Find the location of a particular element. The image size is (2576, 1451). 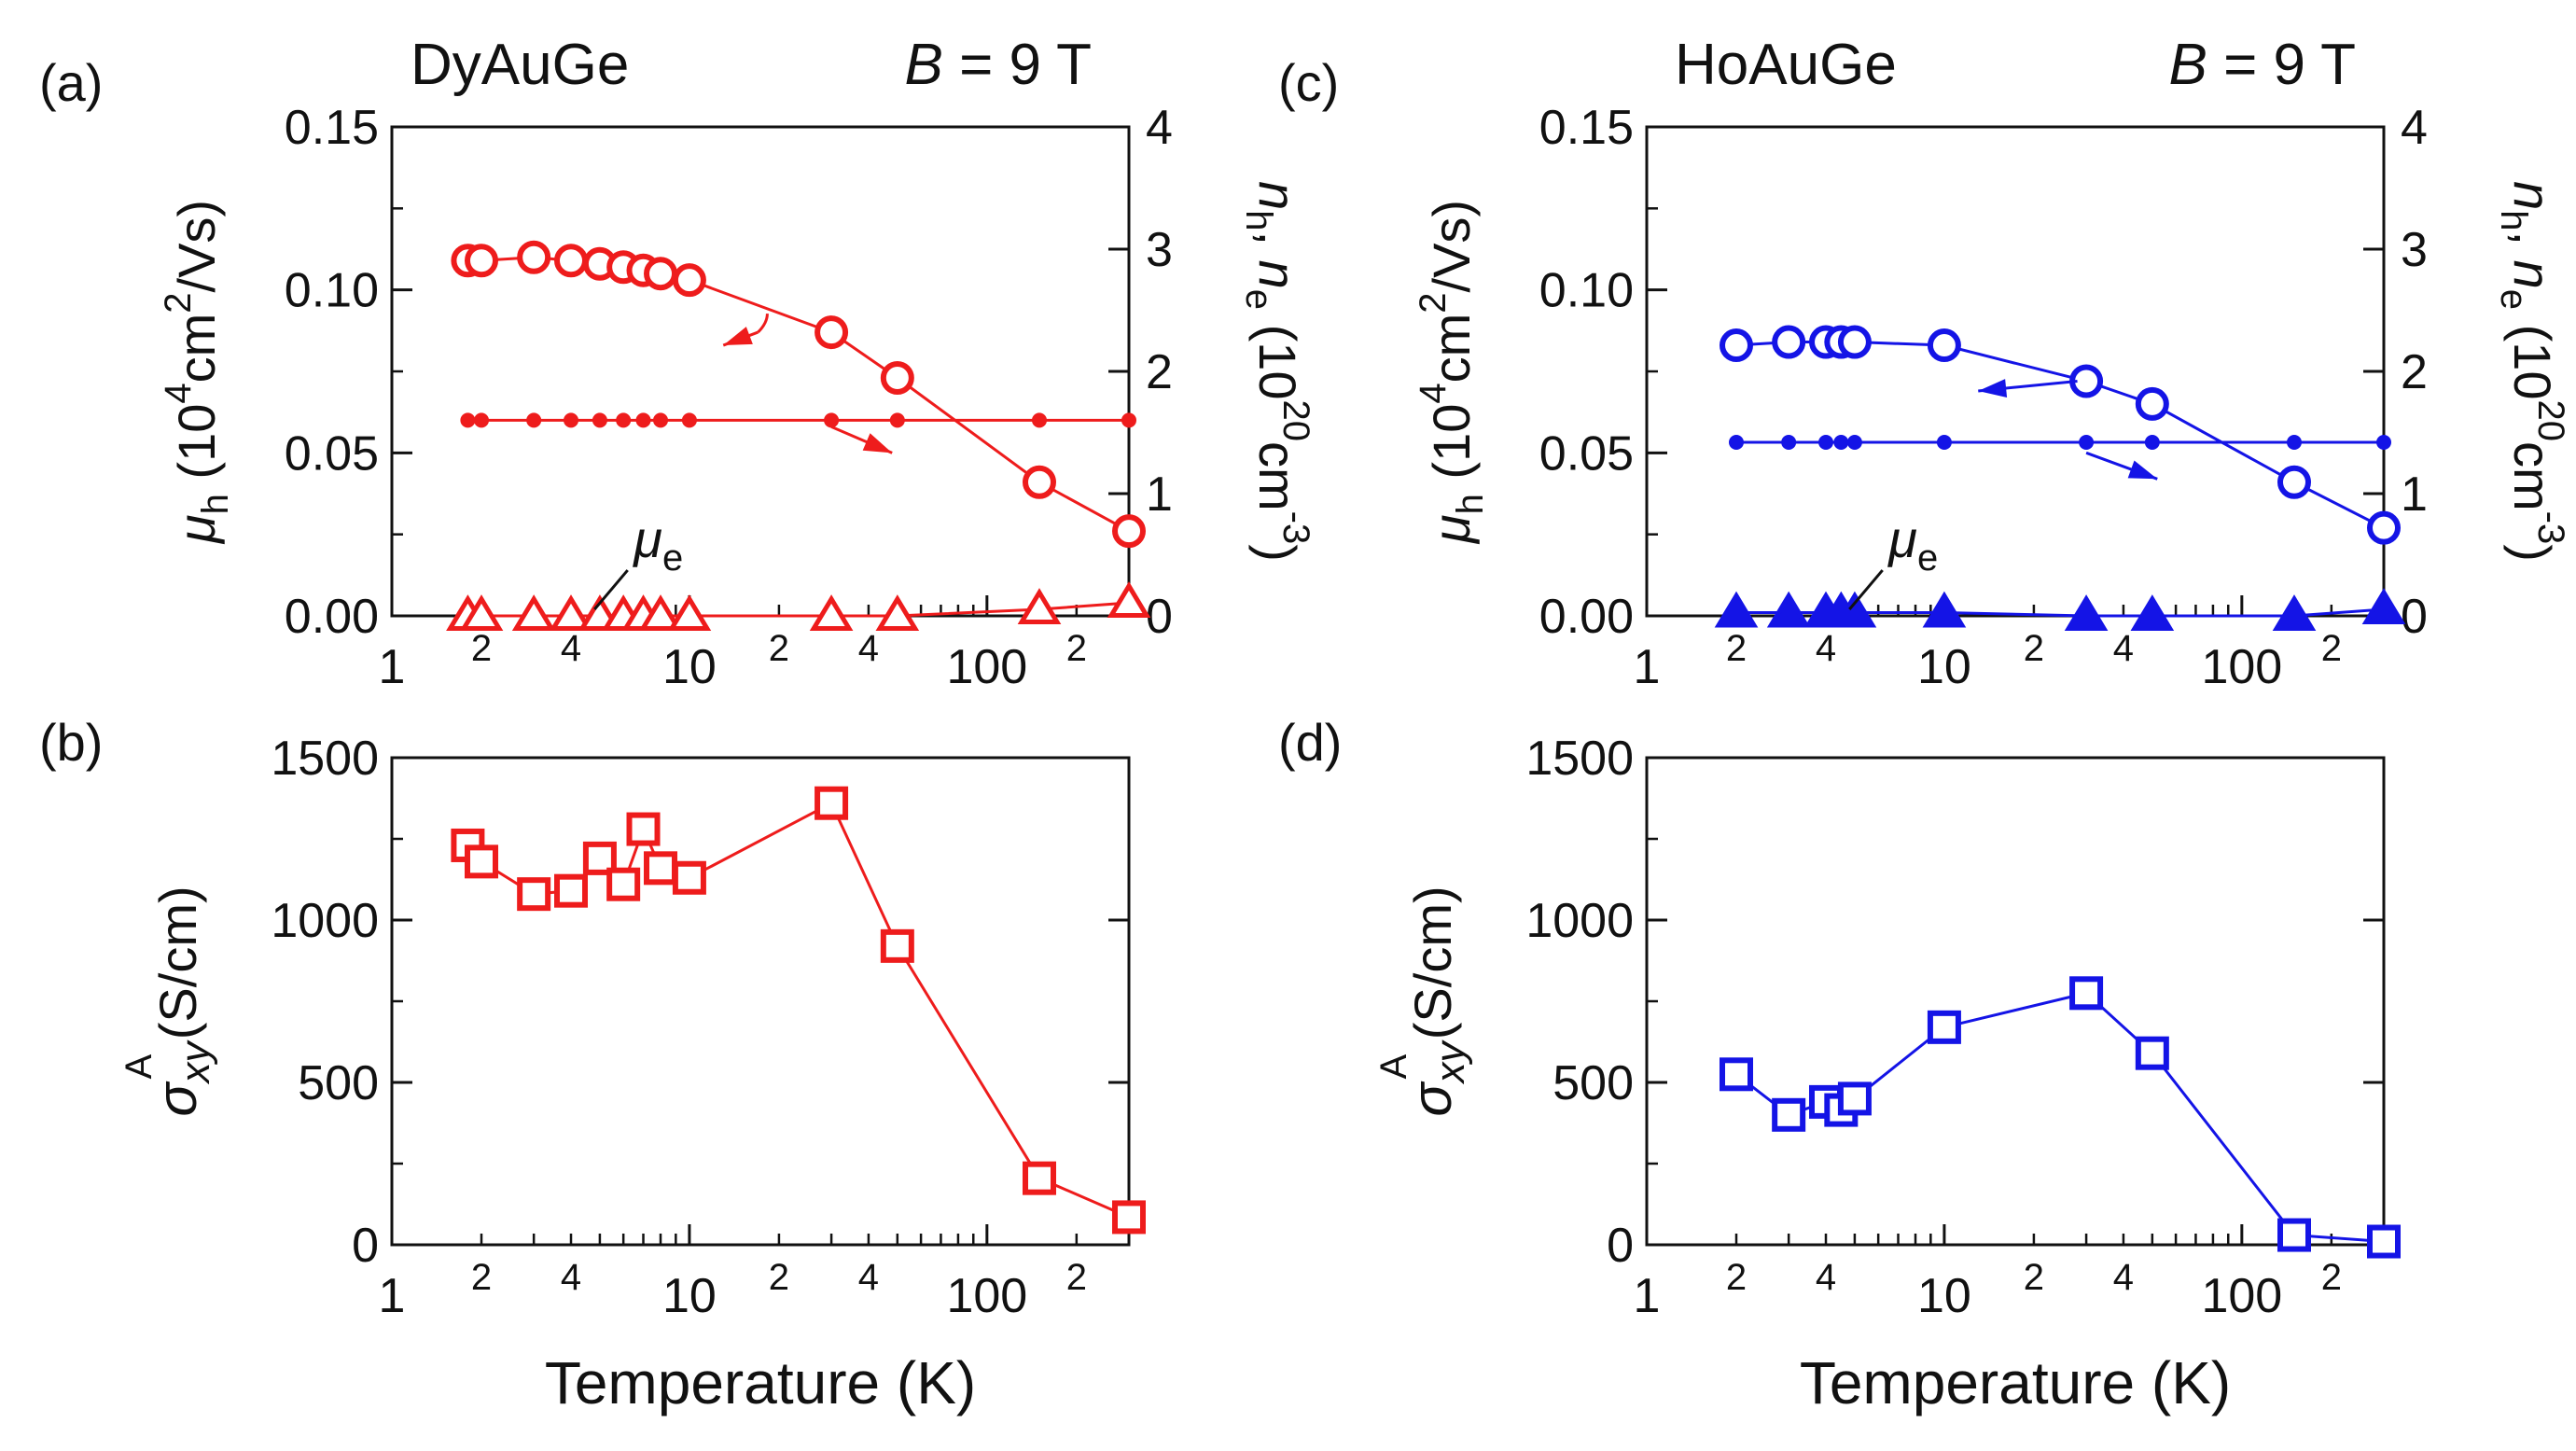

ylabel-symbol: σ is located at coordinates (177, 1099).